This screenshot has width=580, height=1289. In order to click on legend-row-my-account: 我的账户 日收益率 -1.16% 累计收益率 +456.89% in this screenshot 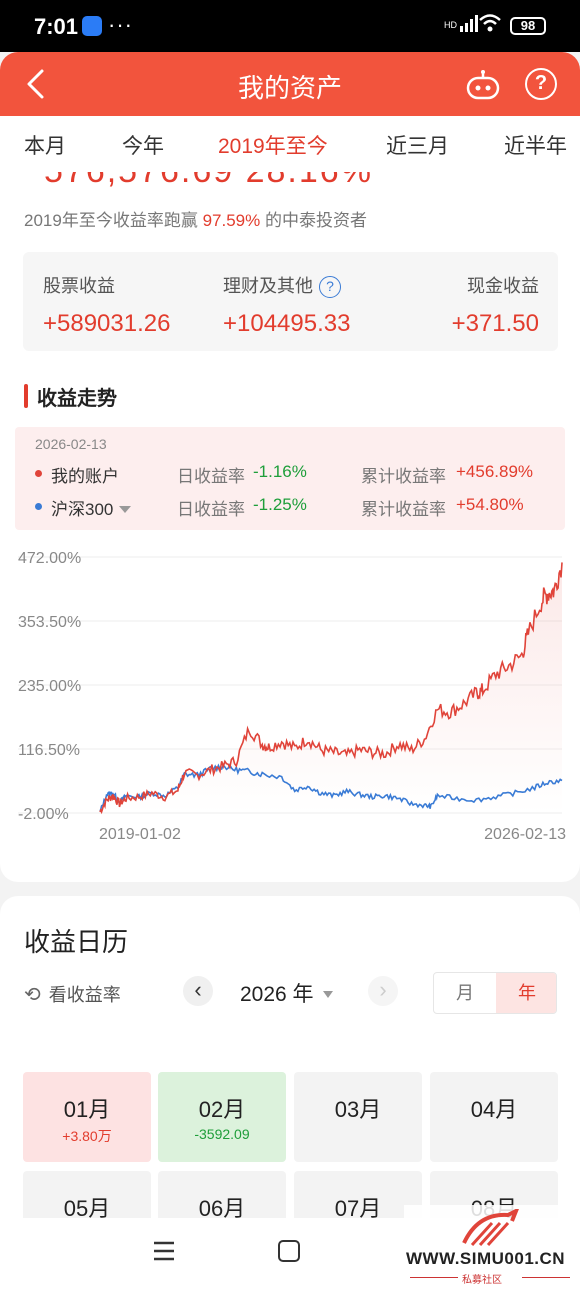, I will do `click(300, 474)`.